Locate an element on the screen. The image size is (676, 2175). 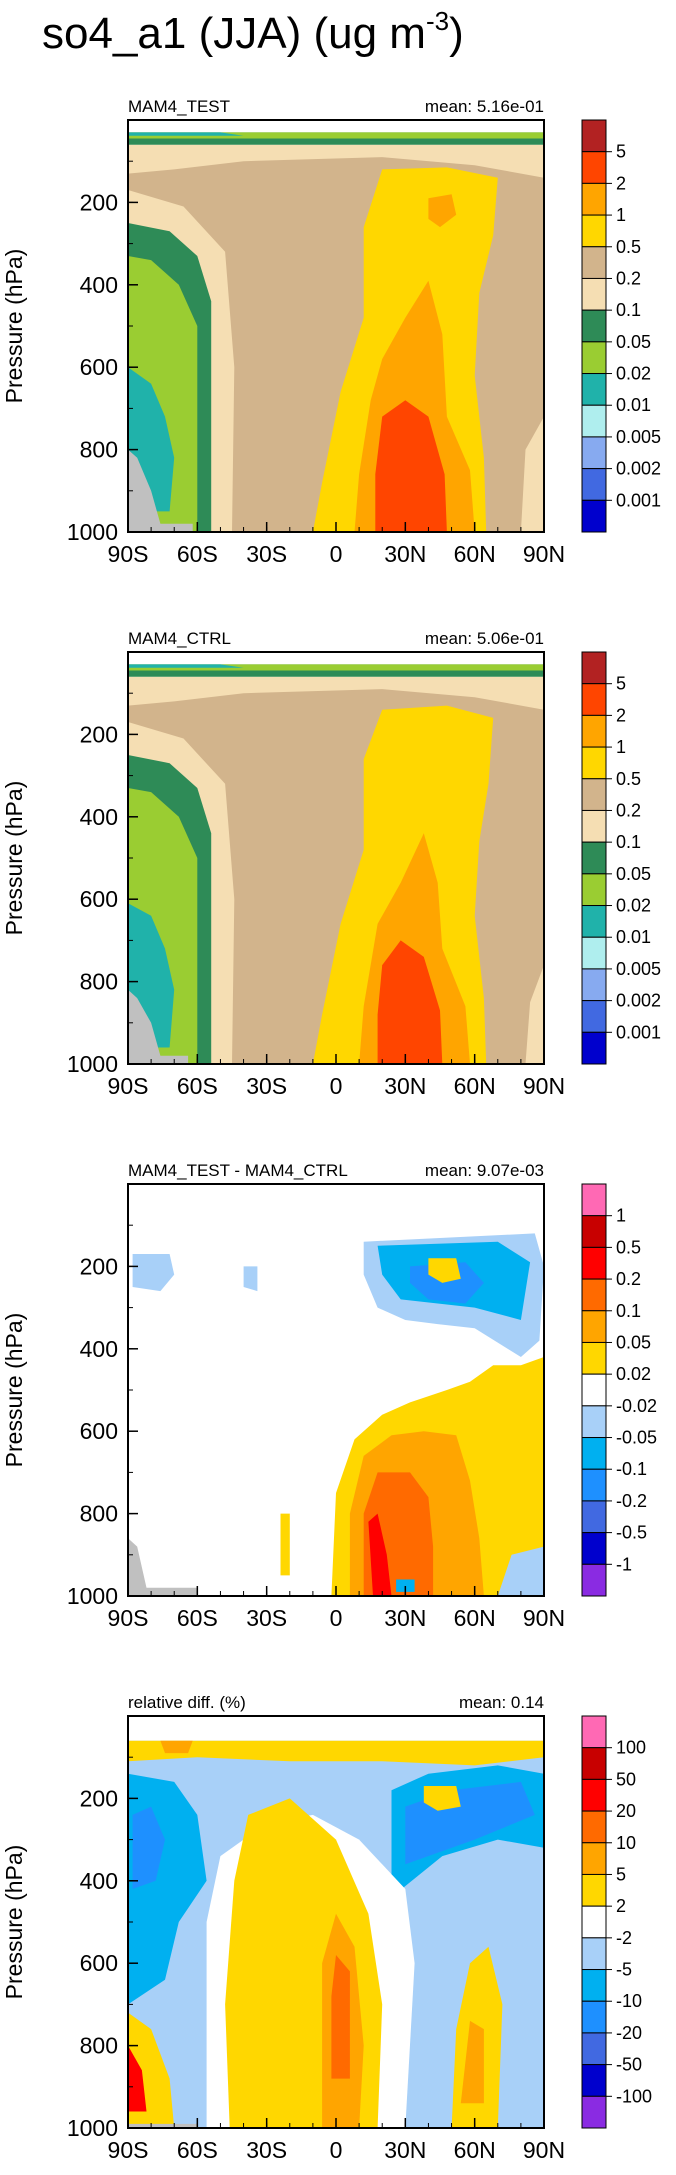
colorbar-label: 5 is located at coordinates (621, 152).